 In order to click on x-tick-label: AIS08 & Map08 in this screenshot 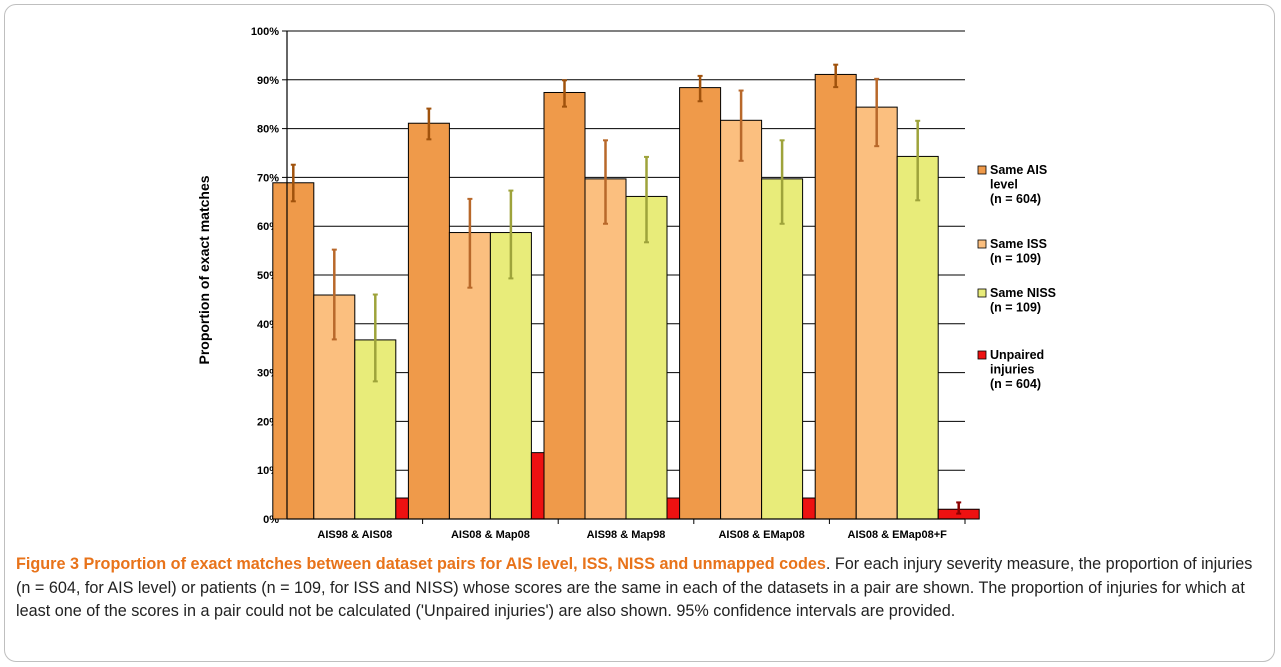, I will do `click(490, 535)`.